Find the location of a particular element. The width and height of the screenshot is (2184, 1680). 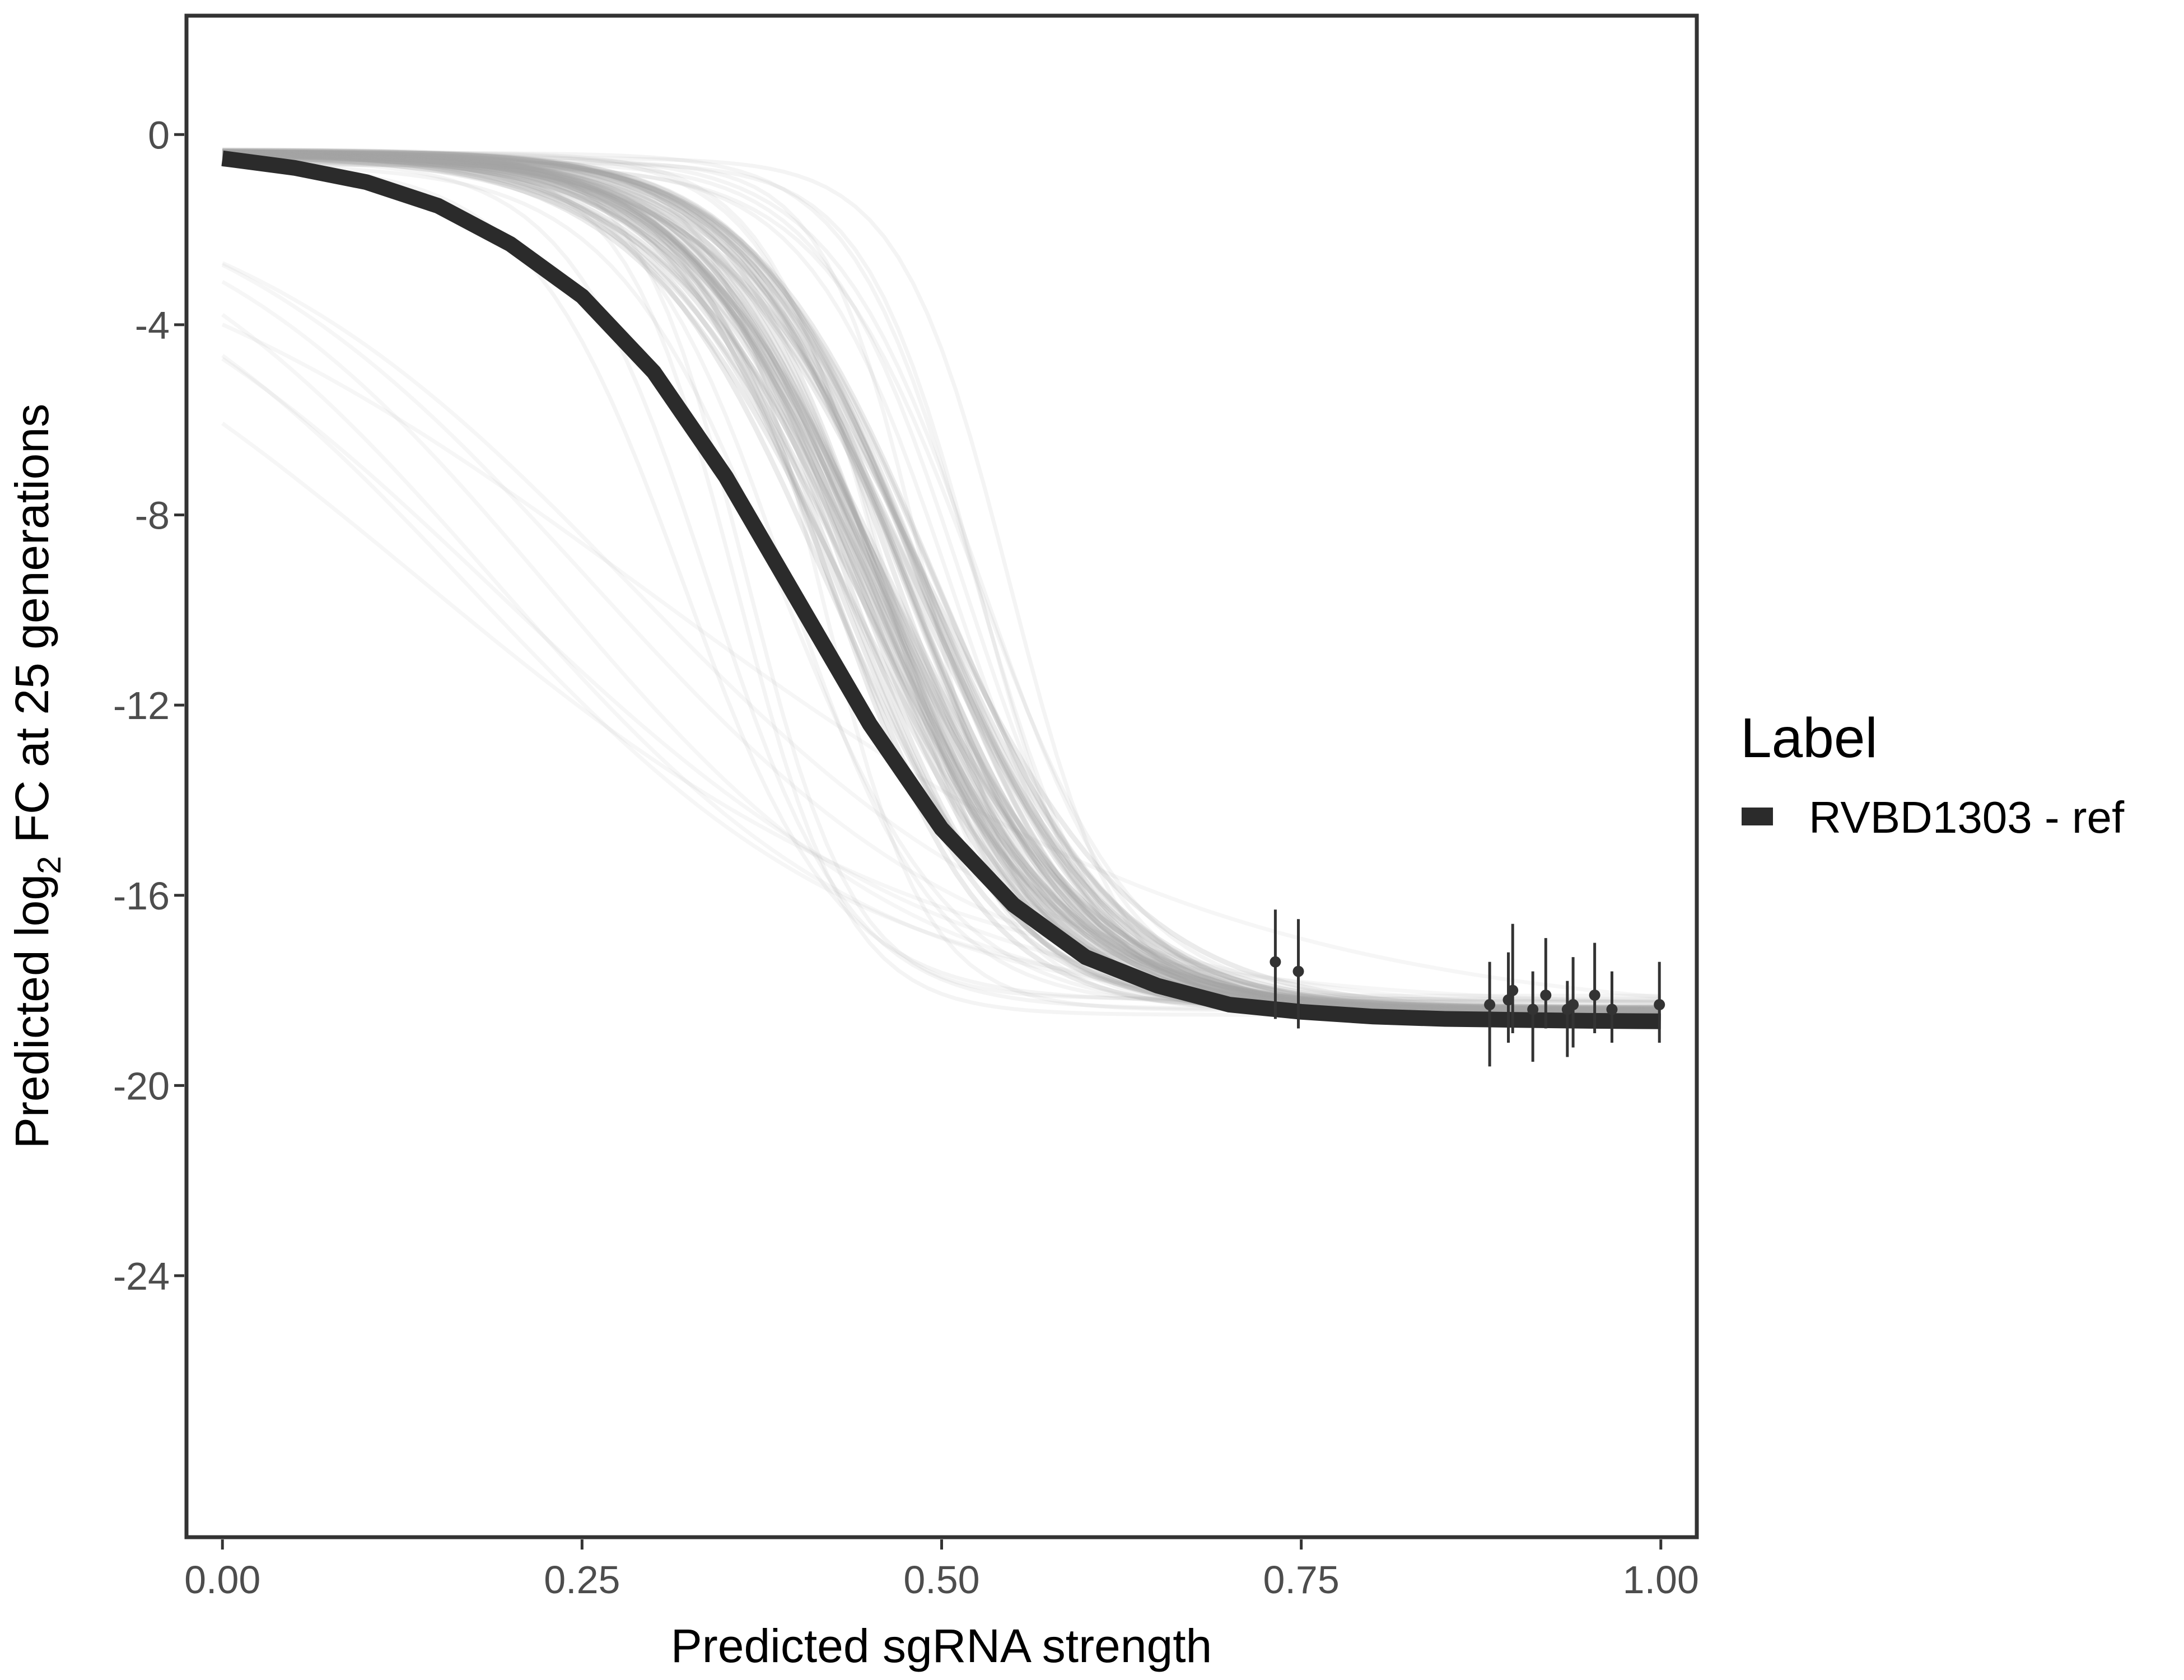

x-tick-label: 0.50 is located at coordinates (941, 1580).